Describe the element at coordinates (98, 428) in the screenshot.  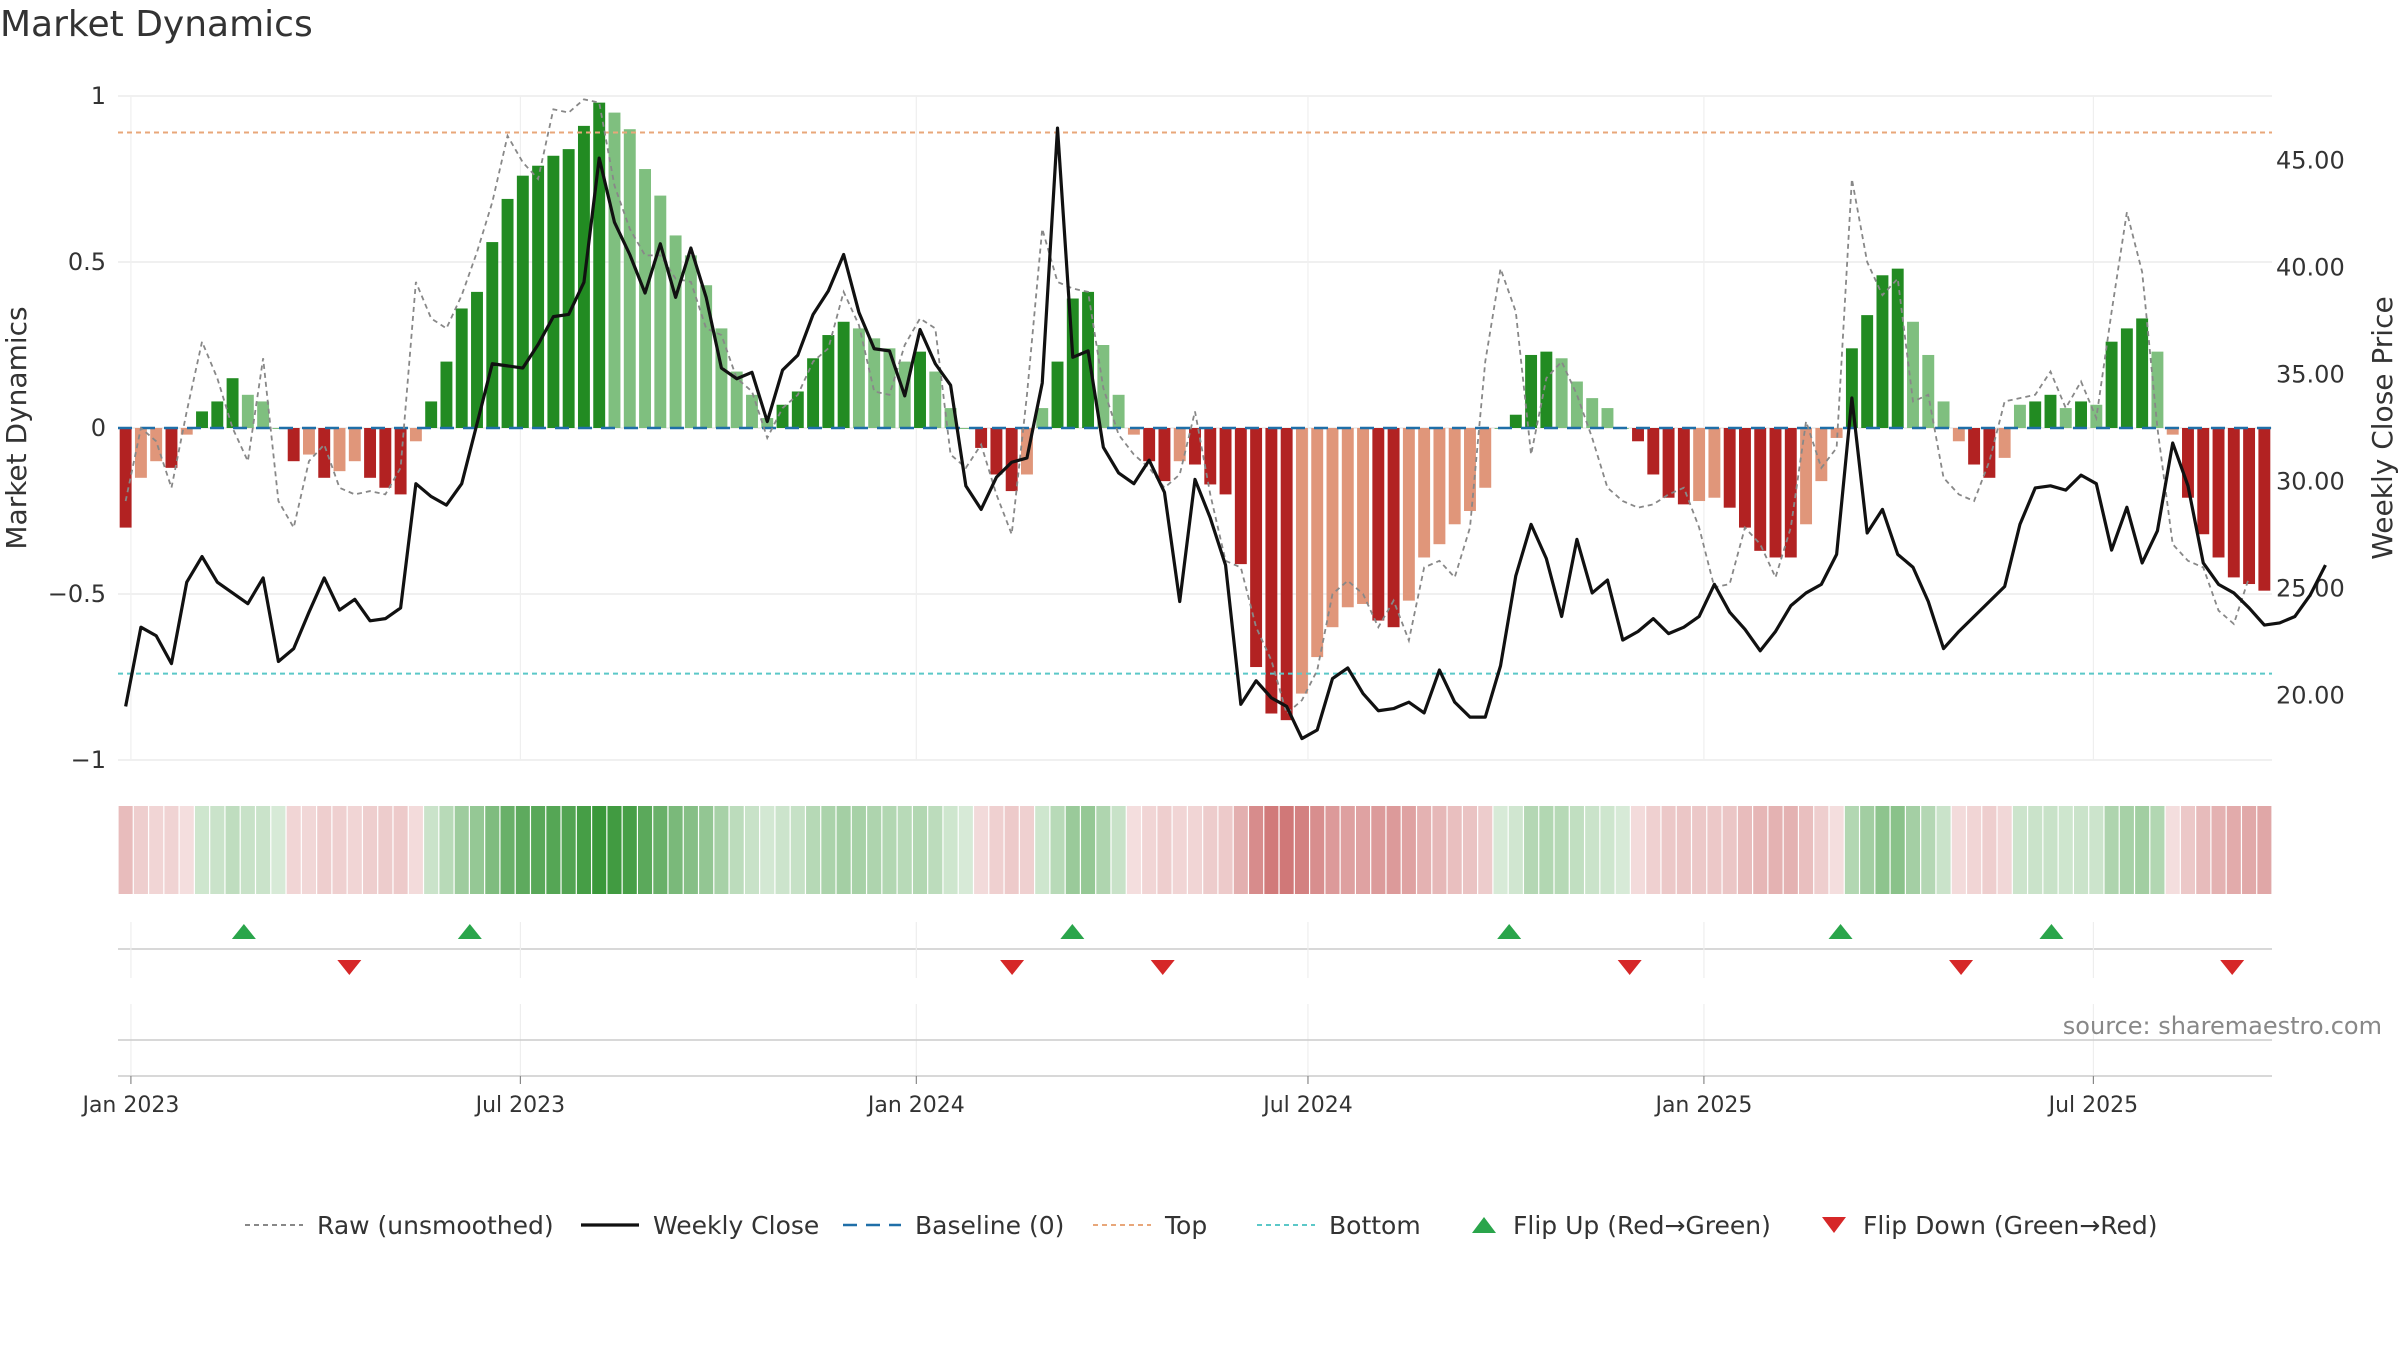
I see `left-tick-label: 0` at that location.